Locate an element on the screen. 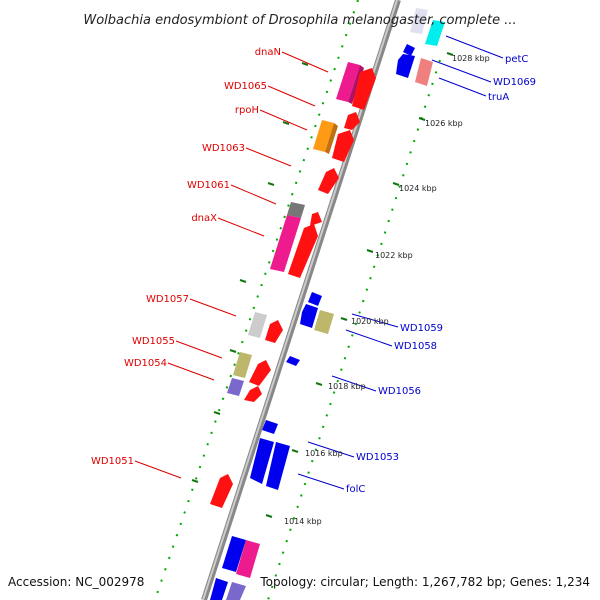  gene-WD1055 is located at coordinates (252, 369).